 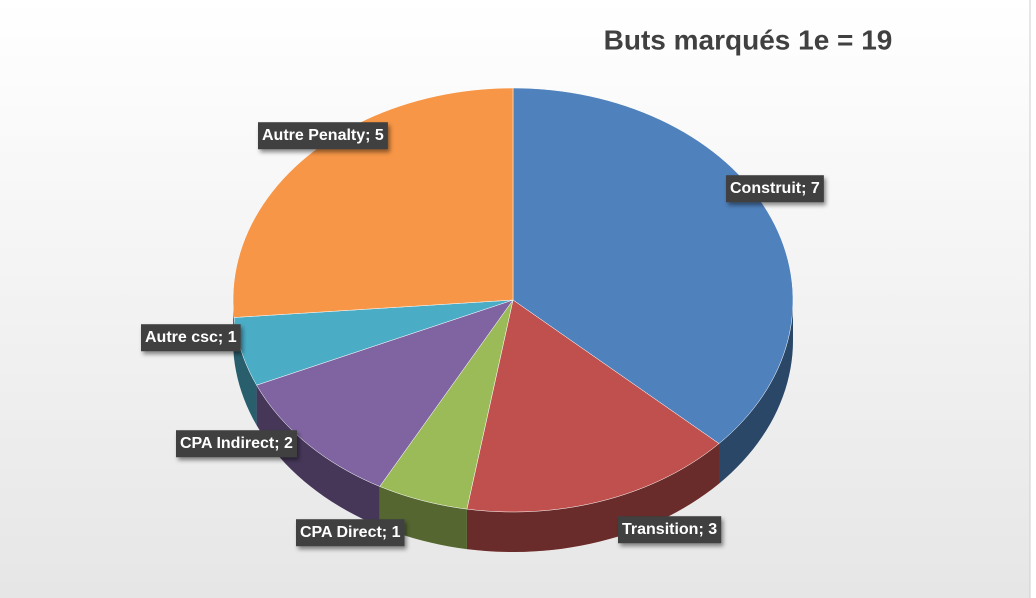 I want to click on data-label: CPA Indirect; 2, so click(x=237, y=444).